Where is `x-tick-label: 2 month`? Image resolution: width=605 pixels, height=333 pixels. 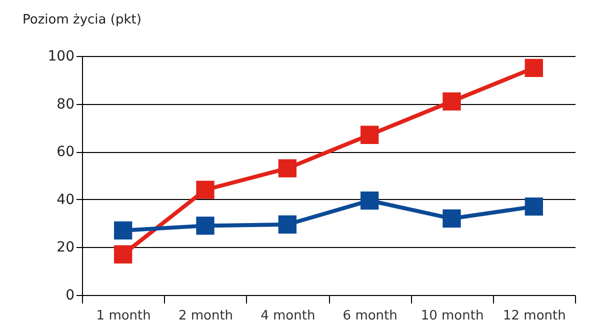 x-tick-label: 2 month is located at coordinates (206, 316).